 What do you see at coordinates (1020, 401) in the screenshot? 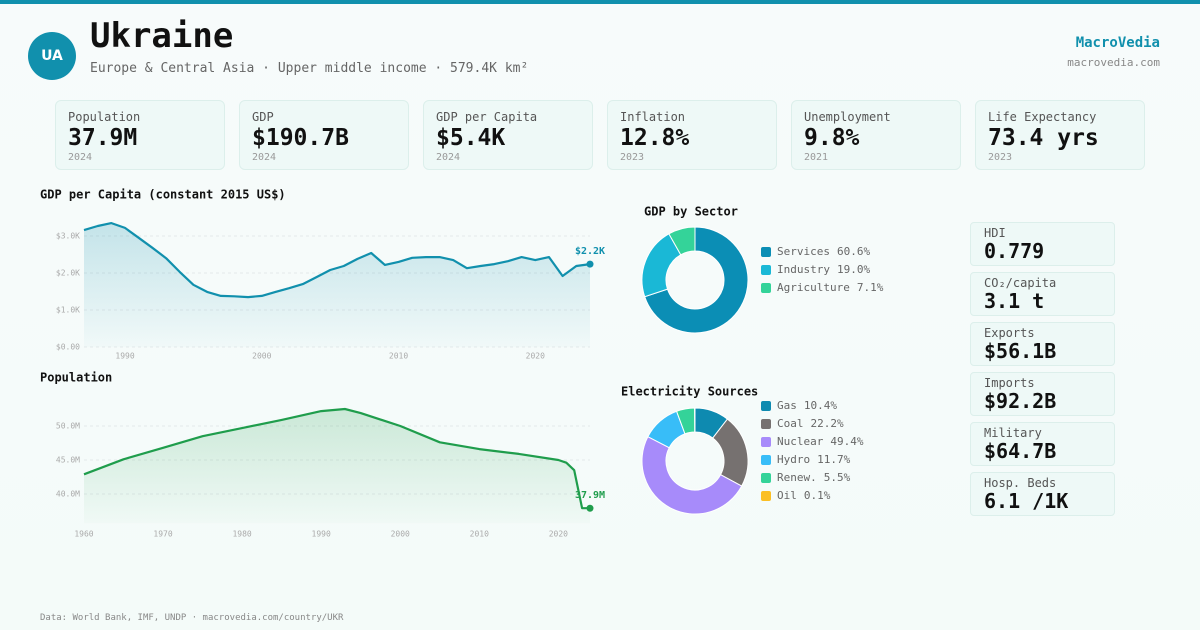
I see `side-stat-value: $92.2B` at bounding box center [1020, 401].